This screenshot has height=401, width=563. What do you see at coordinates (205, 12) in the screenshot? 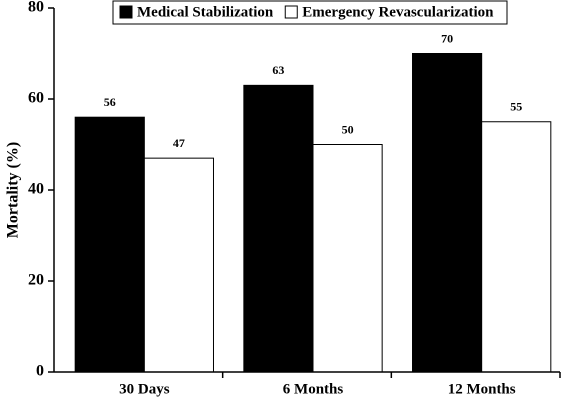
I see `legend-label: Medical Stabilization` at bounding box center [205, 12].